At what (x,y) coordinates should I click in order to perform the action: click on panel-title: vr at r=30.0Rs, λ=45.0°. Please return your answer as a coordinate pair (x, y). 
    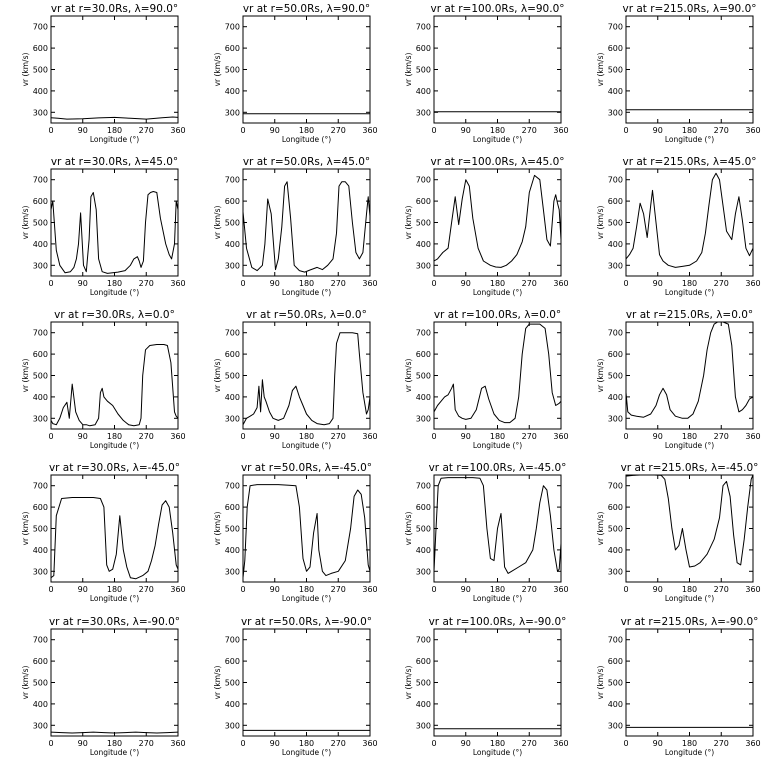
    Looking at the image, I should click on (114, 162).